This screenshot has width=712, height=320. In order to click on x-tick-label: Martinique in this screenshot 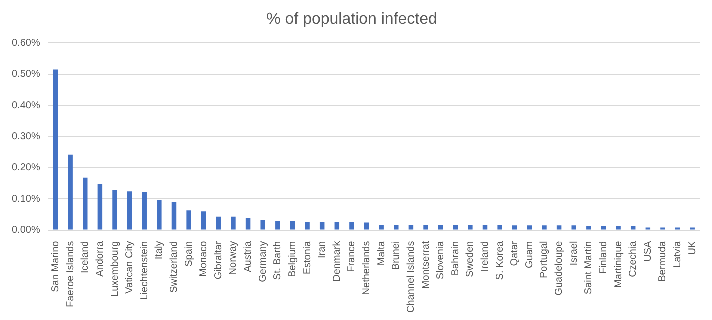, I will do `click(618, 264)`.